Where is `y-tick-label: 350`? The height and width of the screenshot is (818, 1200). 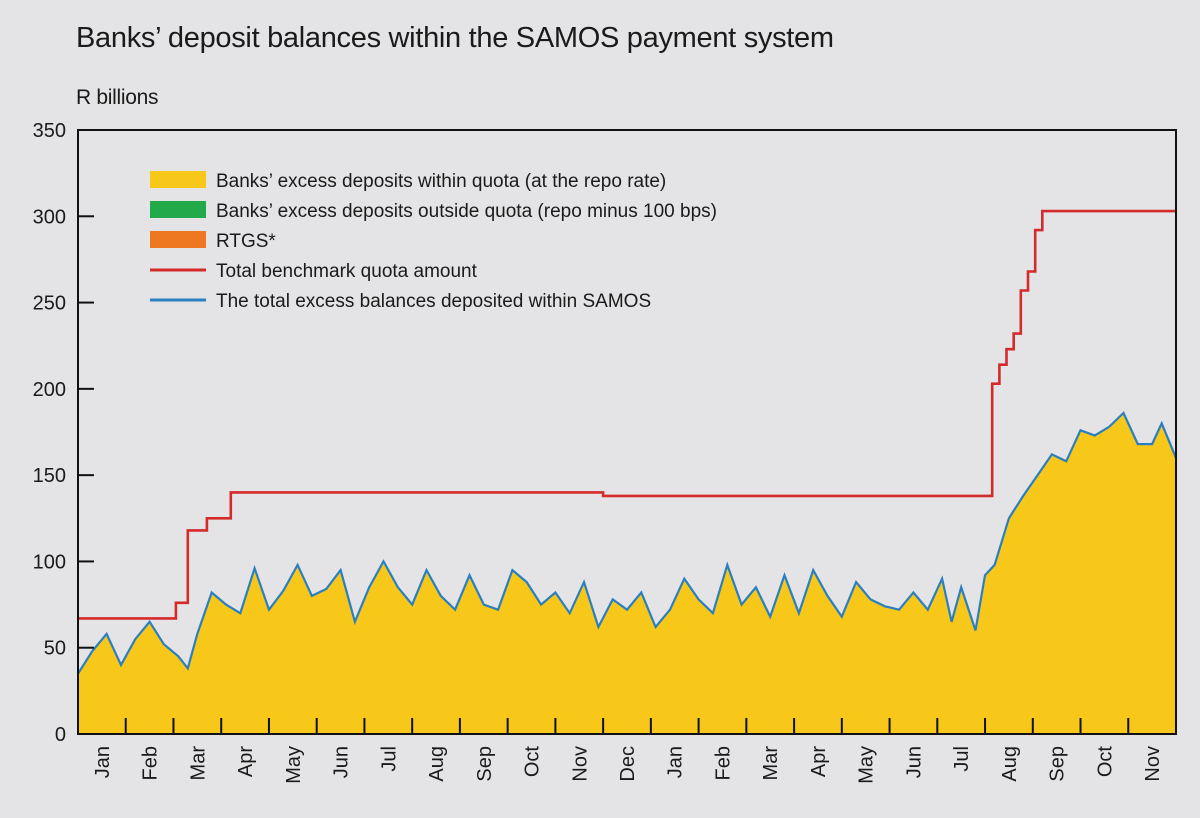 y-tick-label: 350 is located at coordinates (49, 131).